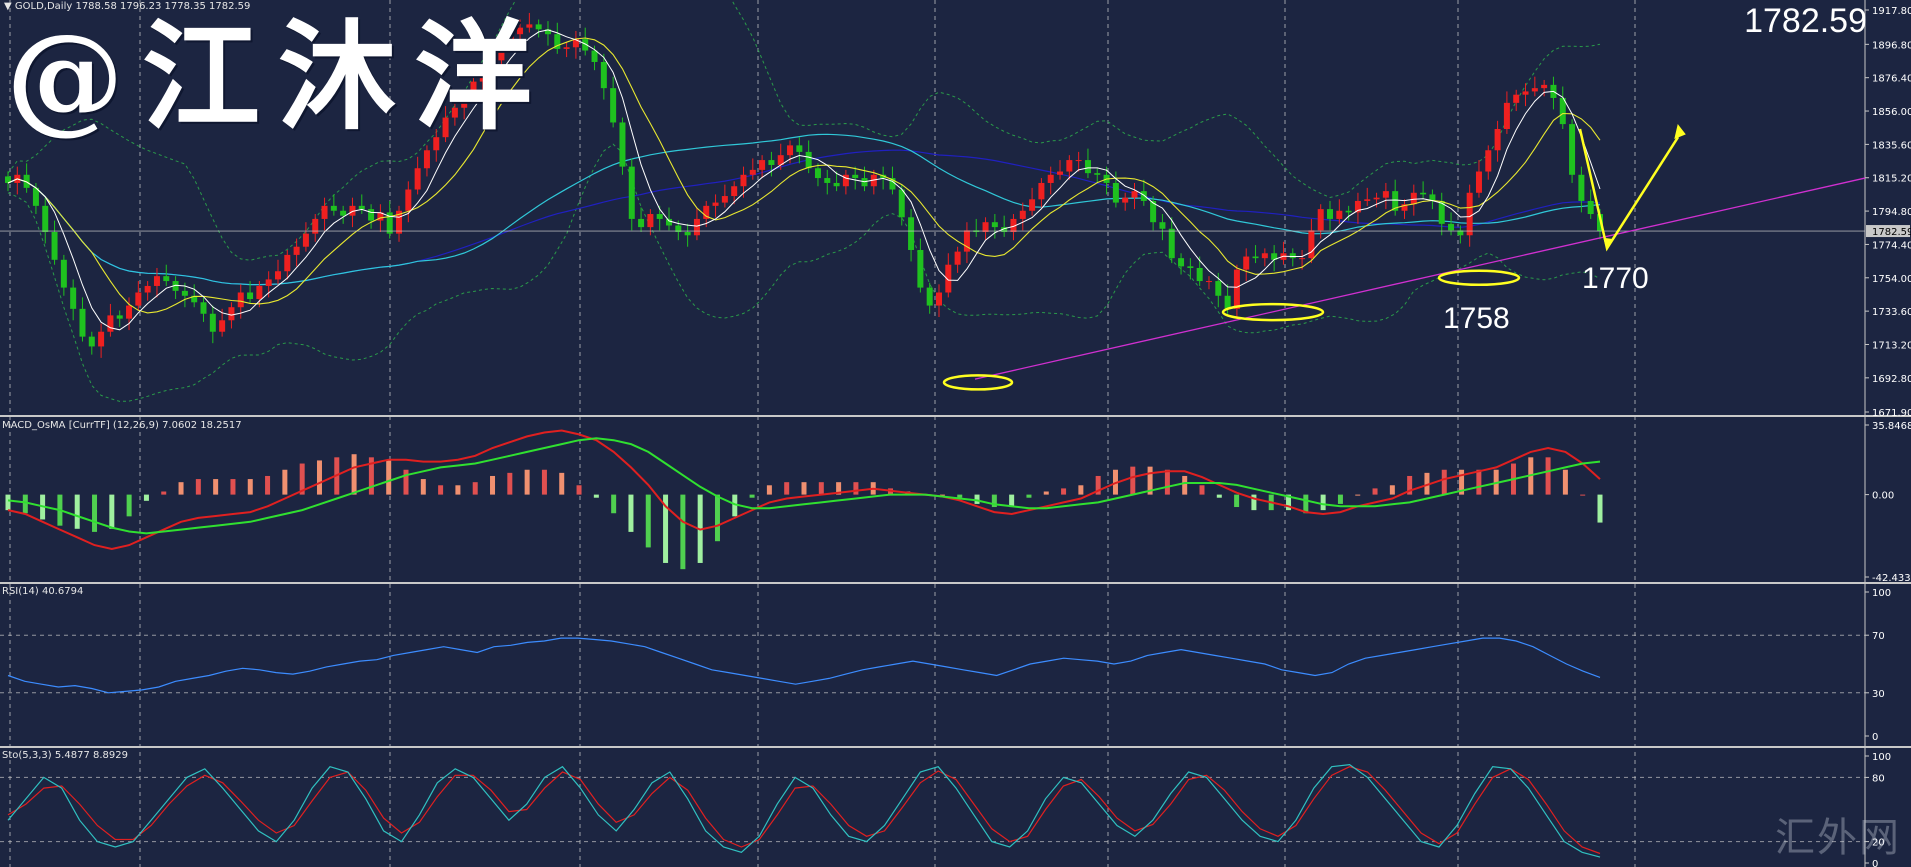 This screenshot has width=1911, height=867. Describe the element at coordinates (1891, 79) in the screenshot. I see `price-tick-label: 1876.40` at that location.